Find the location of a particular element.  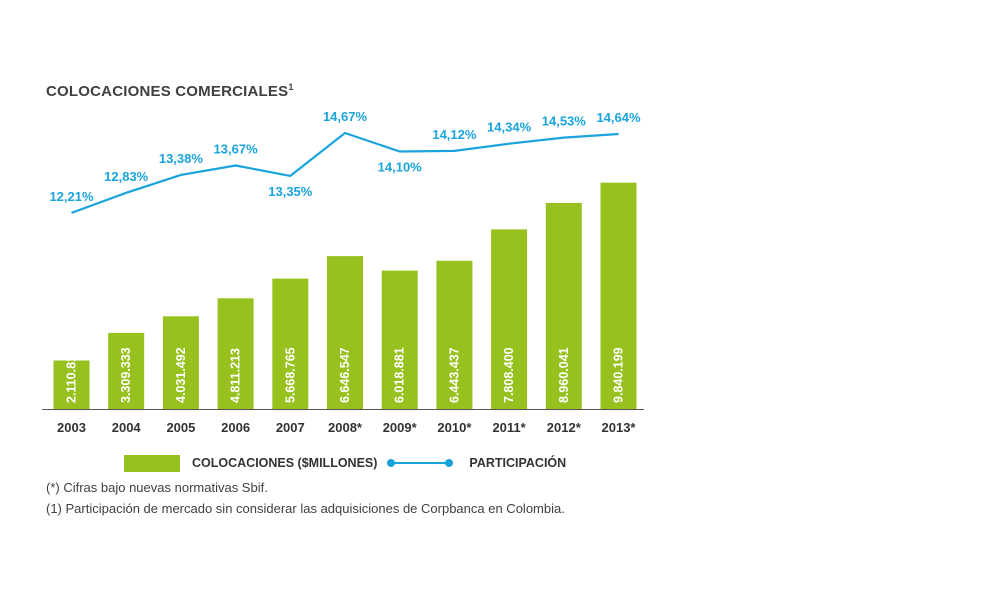

bar-value-label: 5.668.765 is located at coordinates (290, 375).